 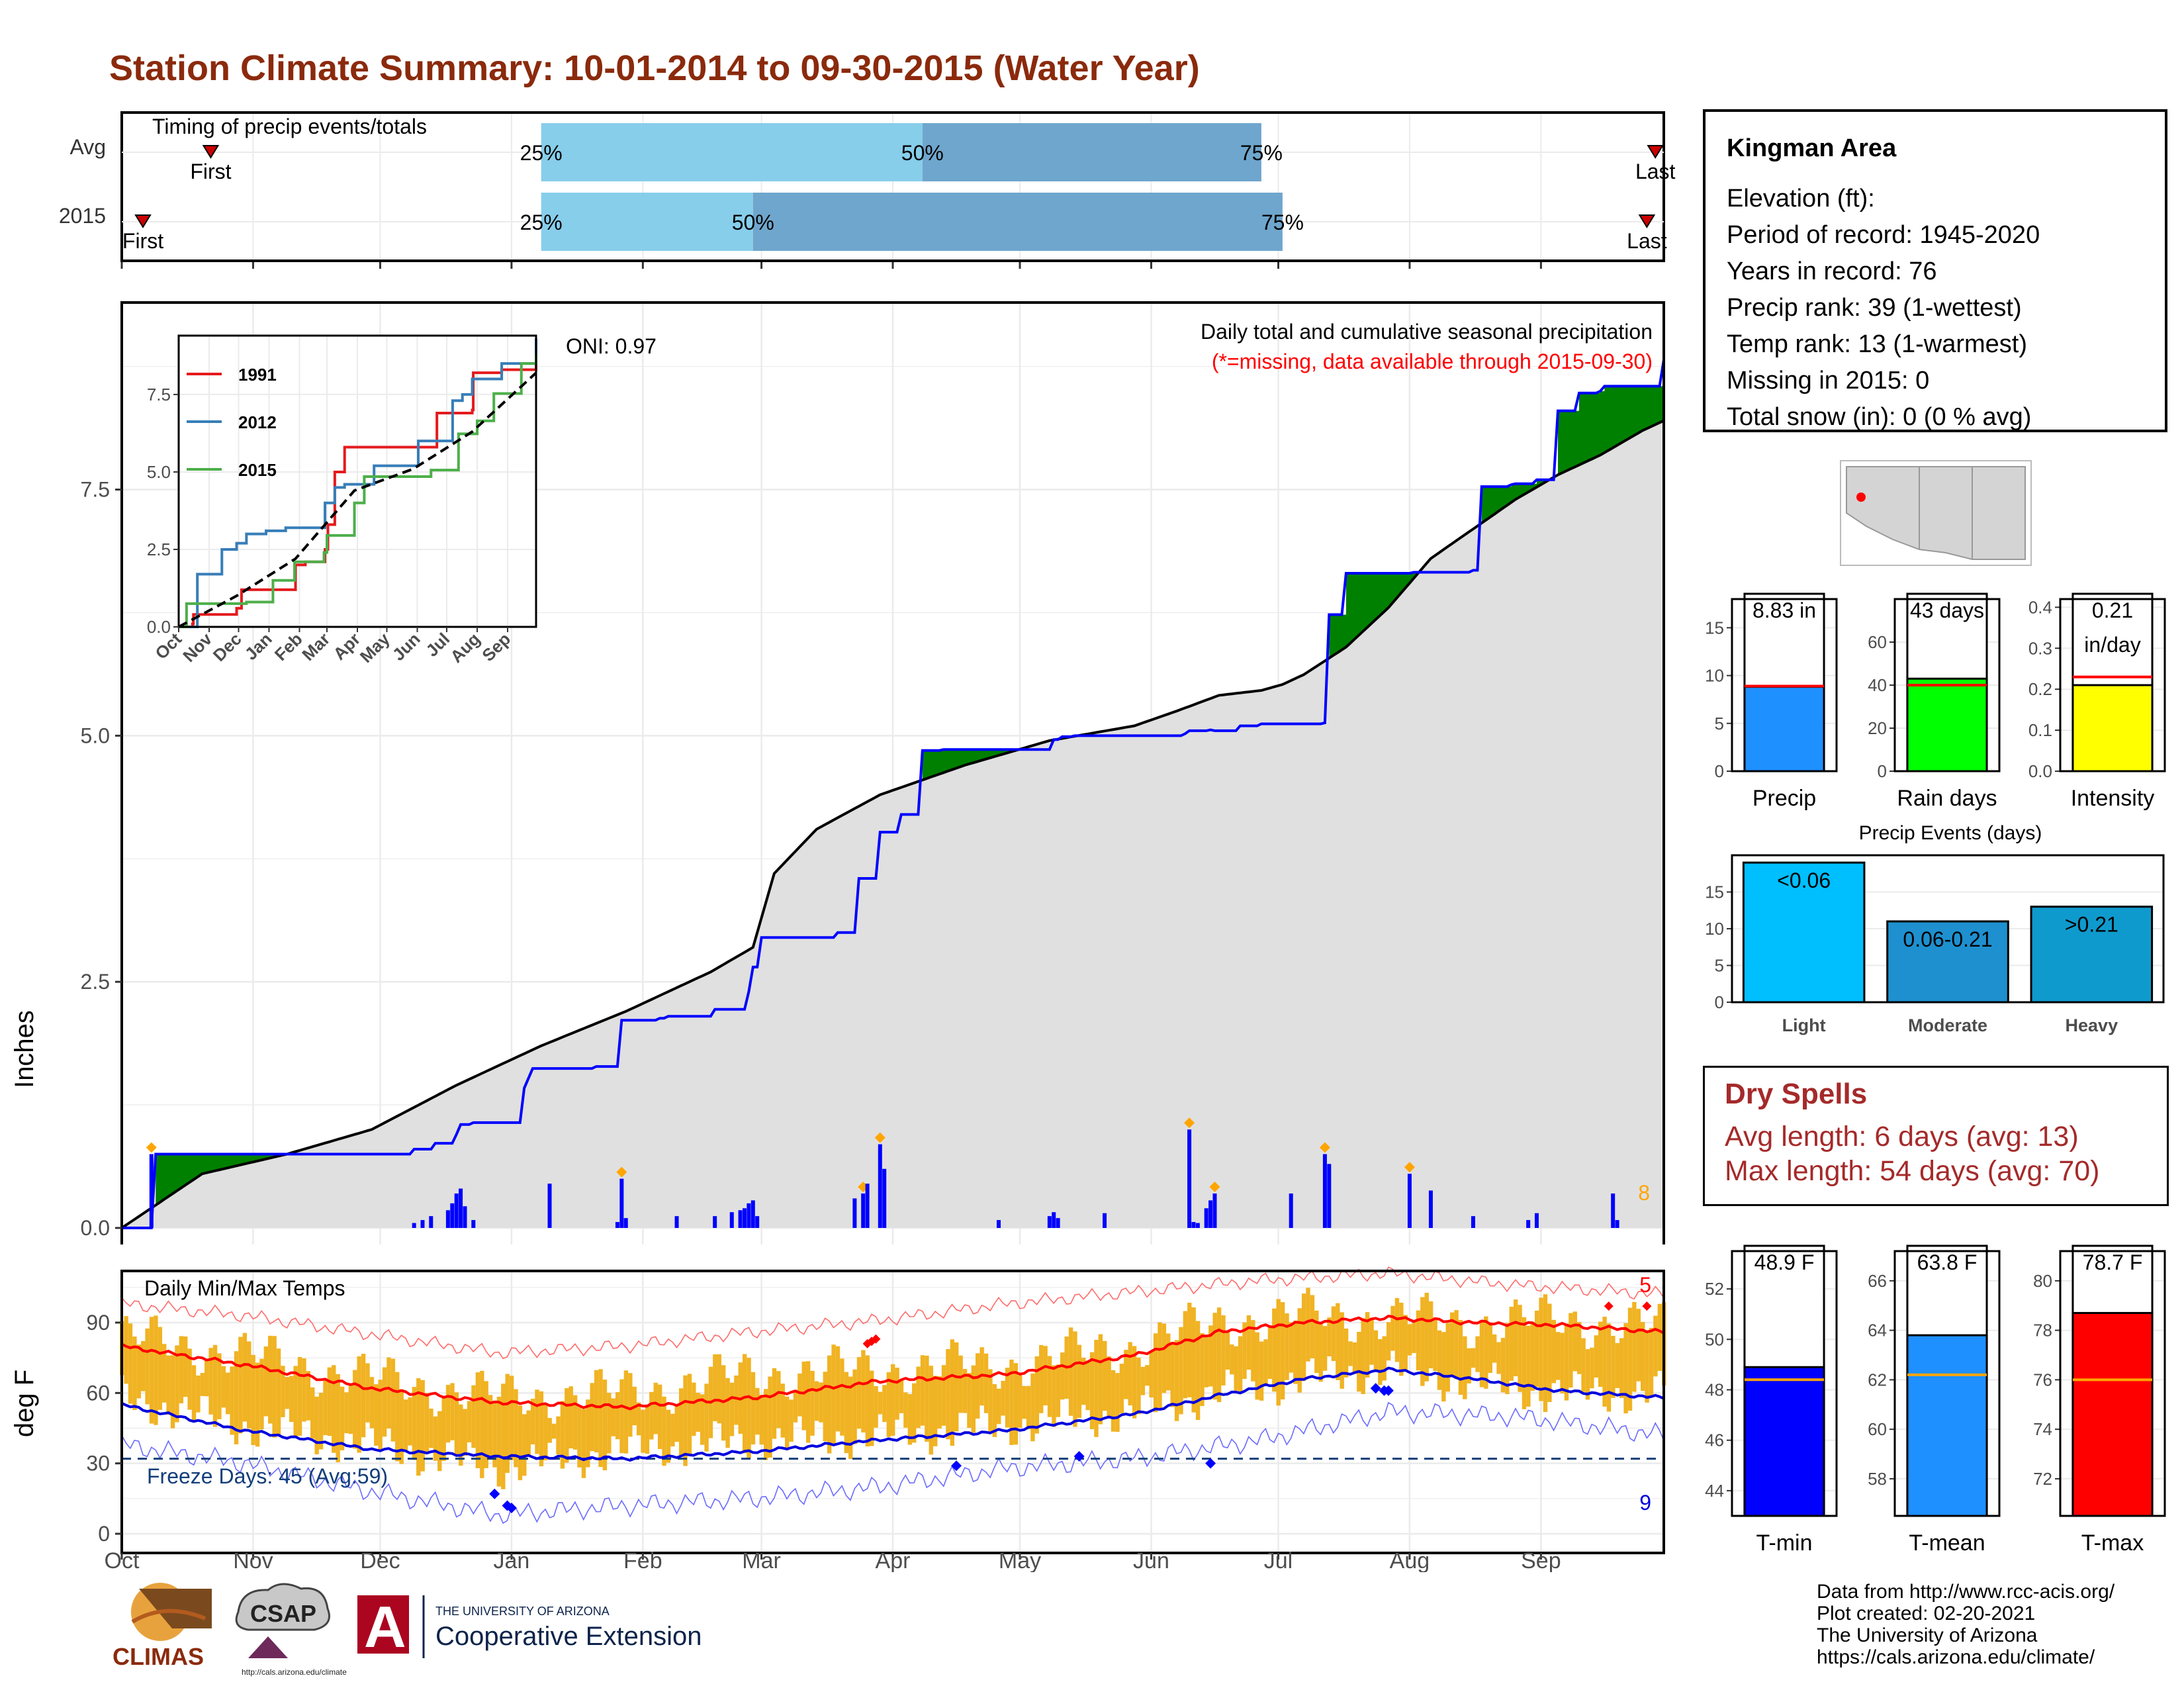 I want to click on inset-y-tick-label: 0.0, so click(x=159, y=627).